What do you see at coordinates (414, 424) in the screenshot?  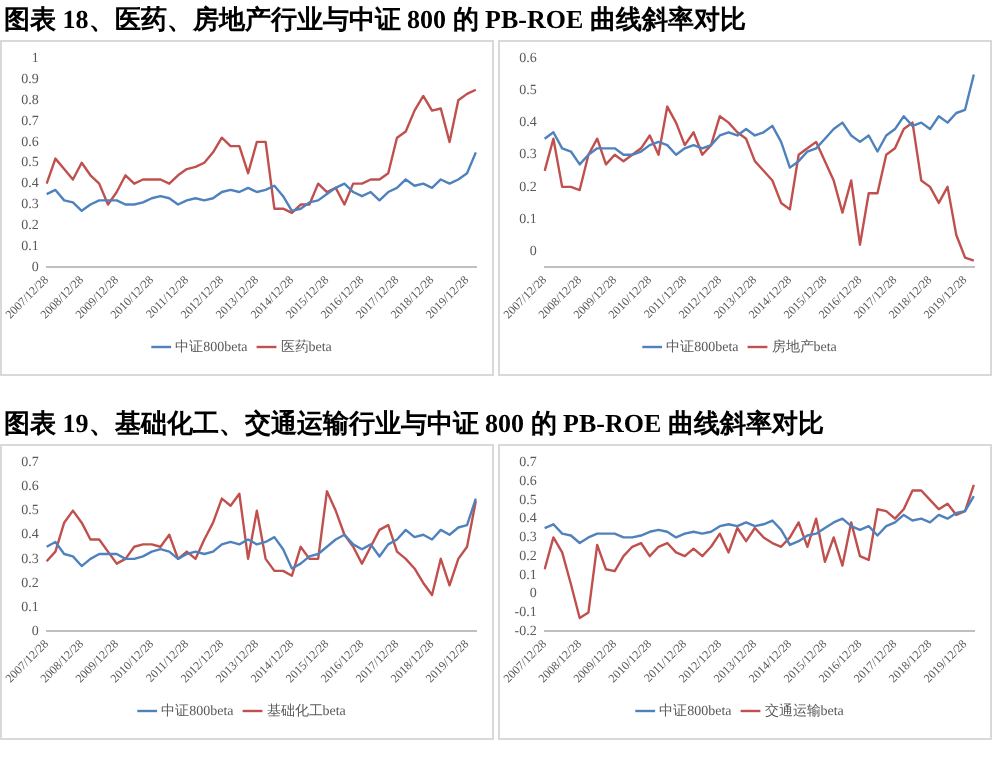 I see `chart-title: 图表 19、基础化工、交通运输行业与中证 800 的 PB-ROE 曲线斜率对比` at bounding box center [414, 424].